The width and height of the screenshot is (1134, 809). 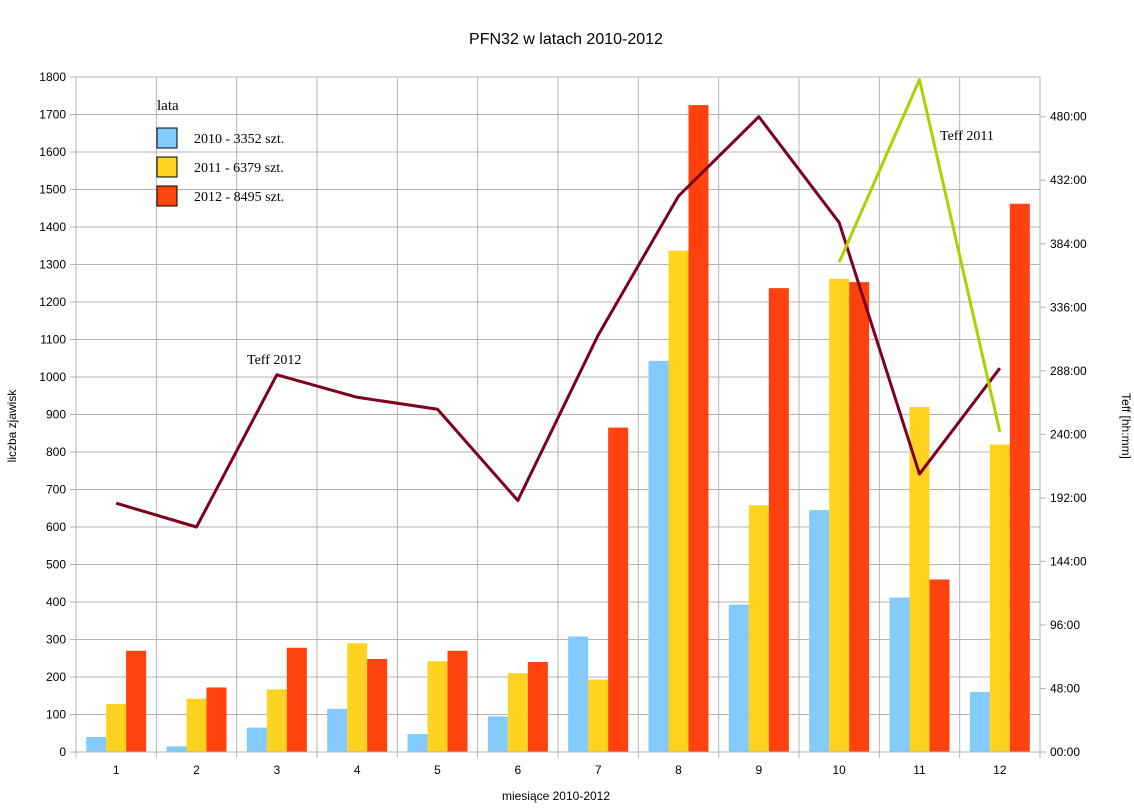 I want to click on x-tick-label: 1, so click(x=116, y=770).